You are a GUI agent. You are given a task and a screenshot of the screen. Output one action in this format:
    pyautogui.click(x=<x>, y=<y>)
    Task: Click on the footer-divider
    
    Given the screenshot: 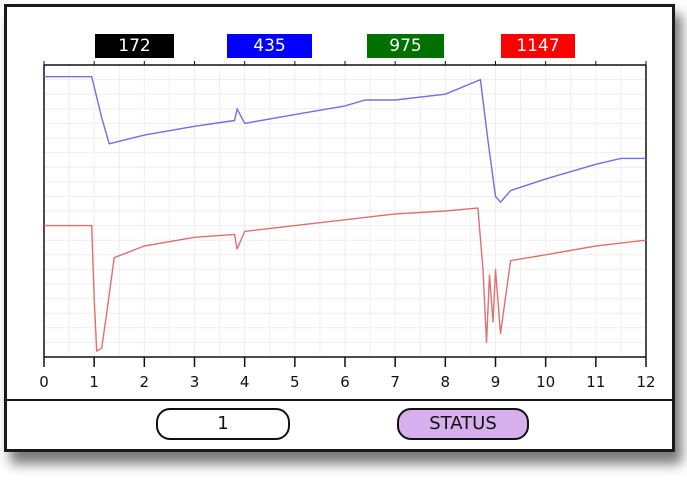 What is the action you would take?
    pyautogui.click(x=341, y=400)
    